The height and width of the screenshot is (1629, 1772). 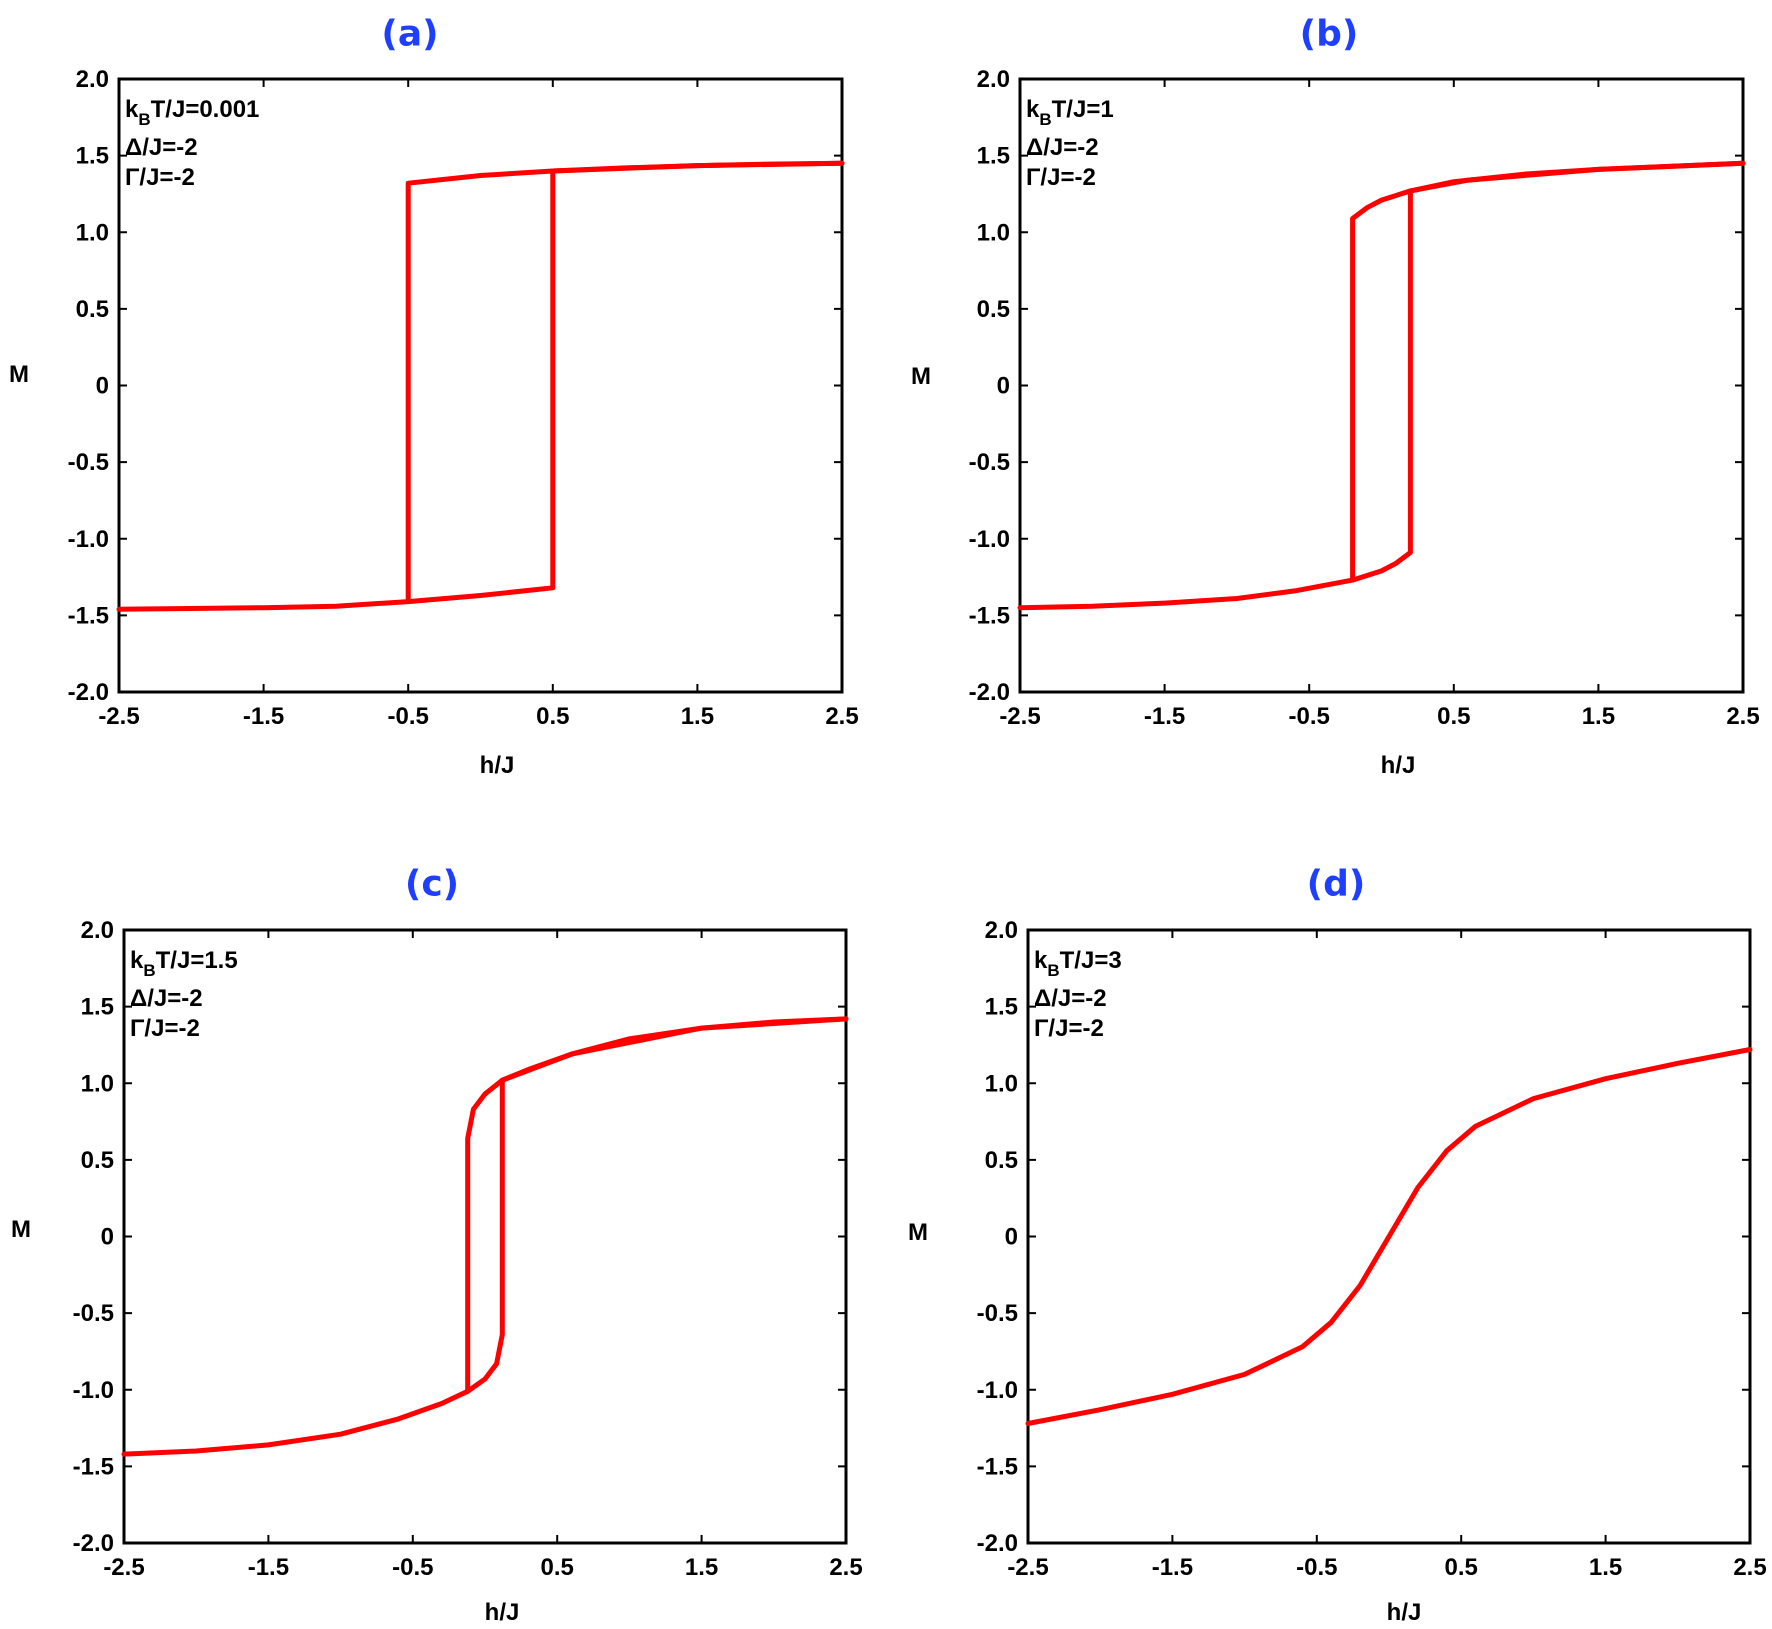 I want to click on panel-label: (a), so click(x=409, y=34).